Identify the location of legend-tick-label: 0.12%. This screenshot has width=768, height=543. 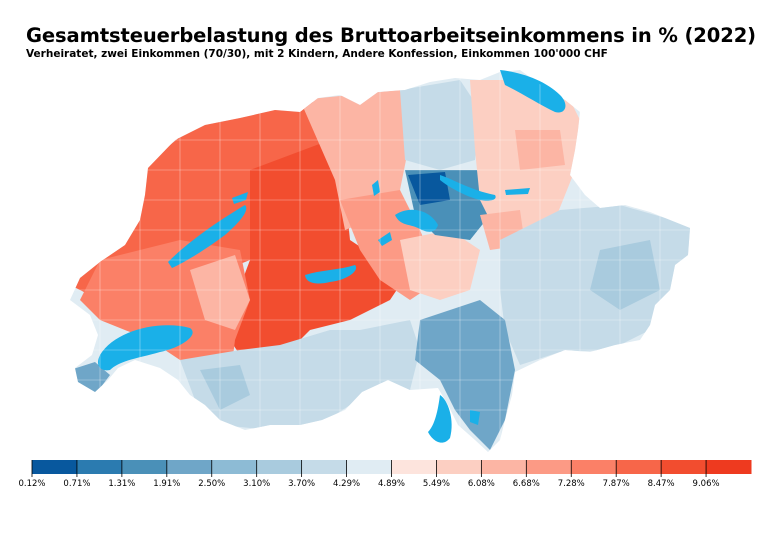
(31, 484).